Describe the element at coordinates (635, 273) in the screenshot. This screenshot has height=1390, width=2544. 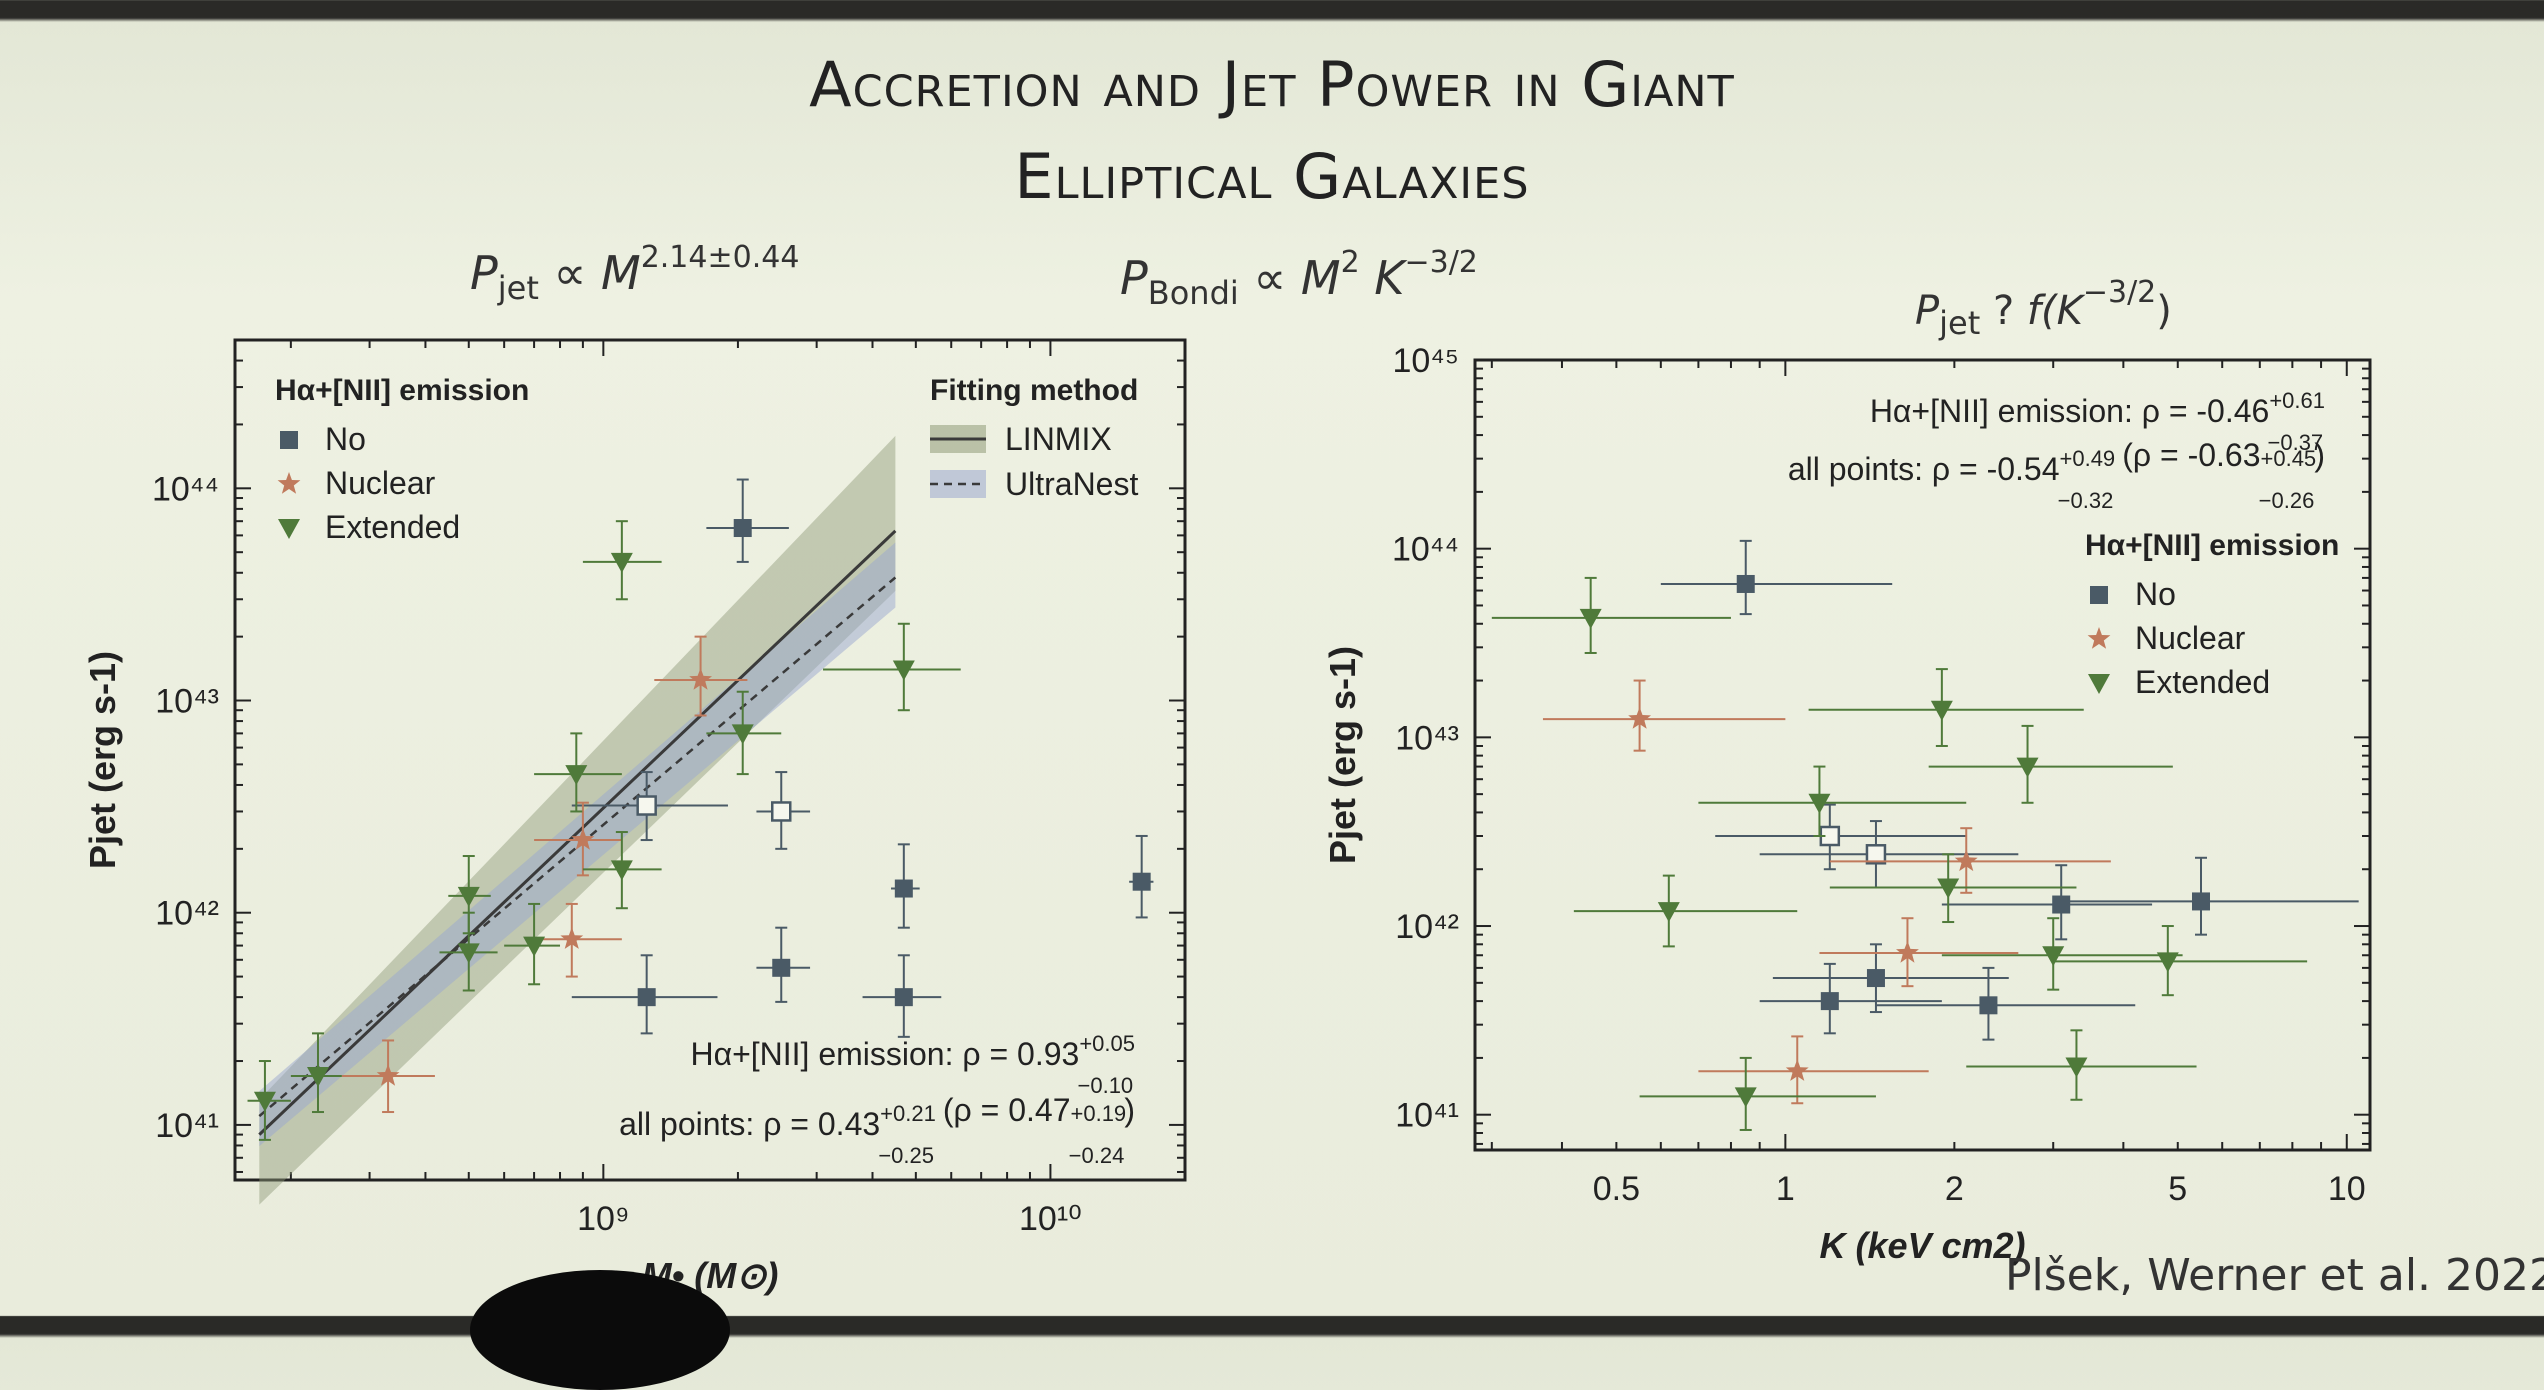
I see `equation-pjet-mass: Pjet ∝ M2.14±0.44` at that location.